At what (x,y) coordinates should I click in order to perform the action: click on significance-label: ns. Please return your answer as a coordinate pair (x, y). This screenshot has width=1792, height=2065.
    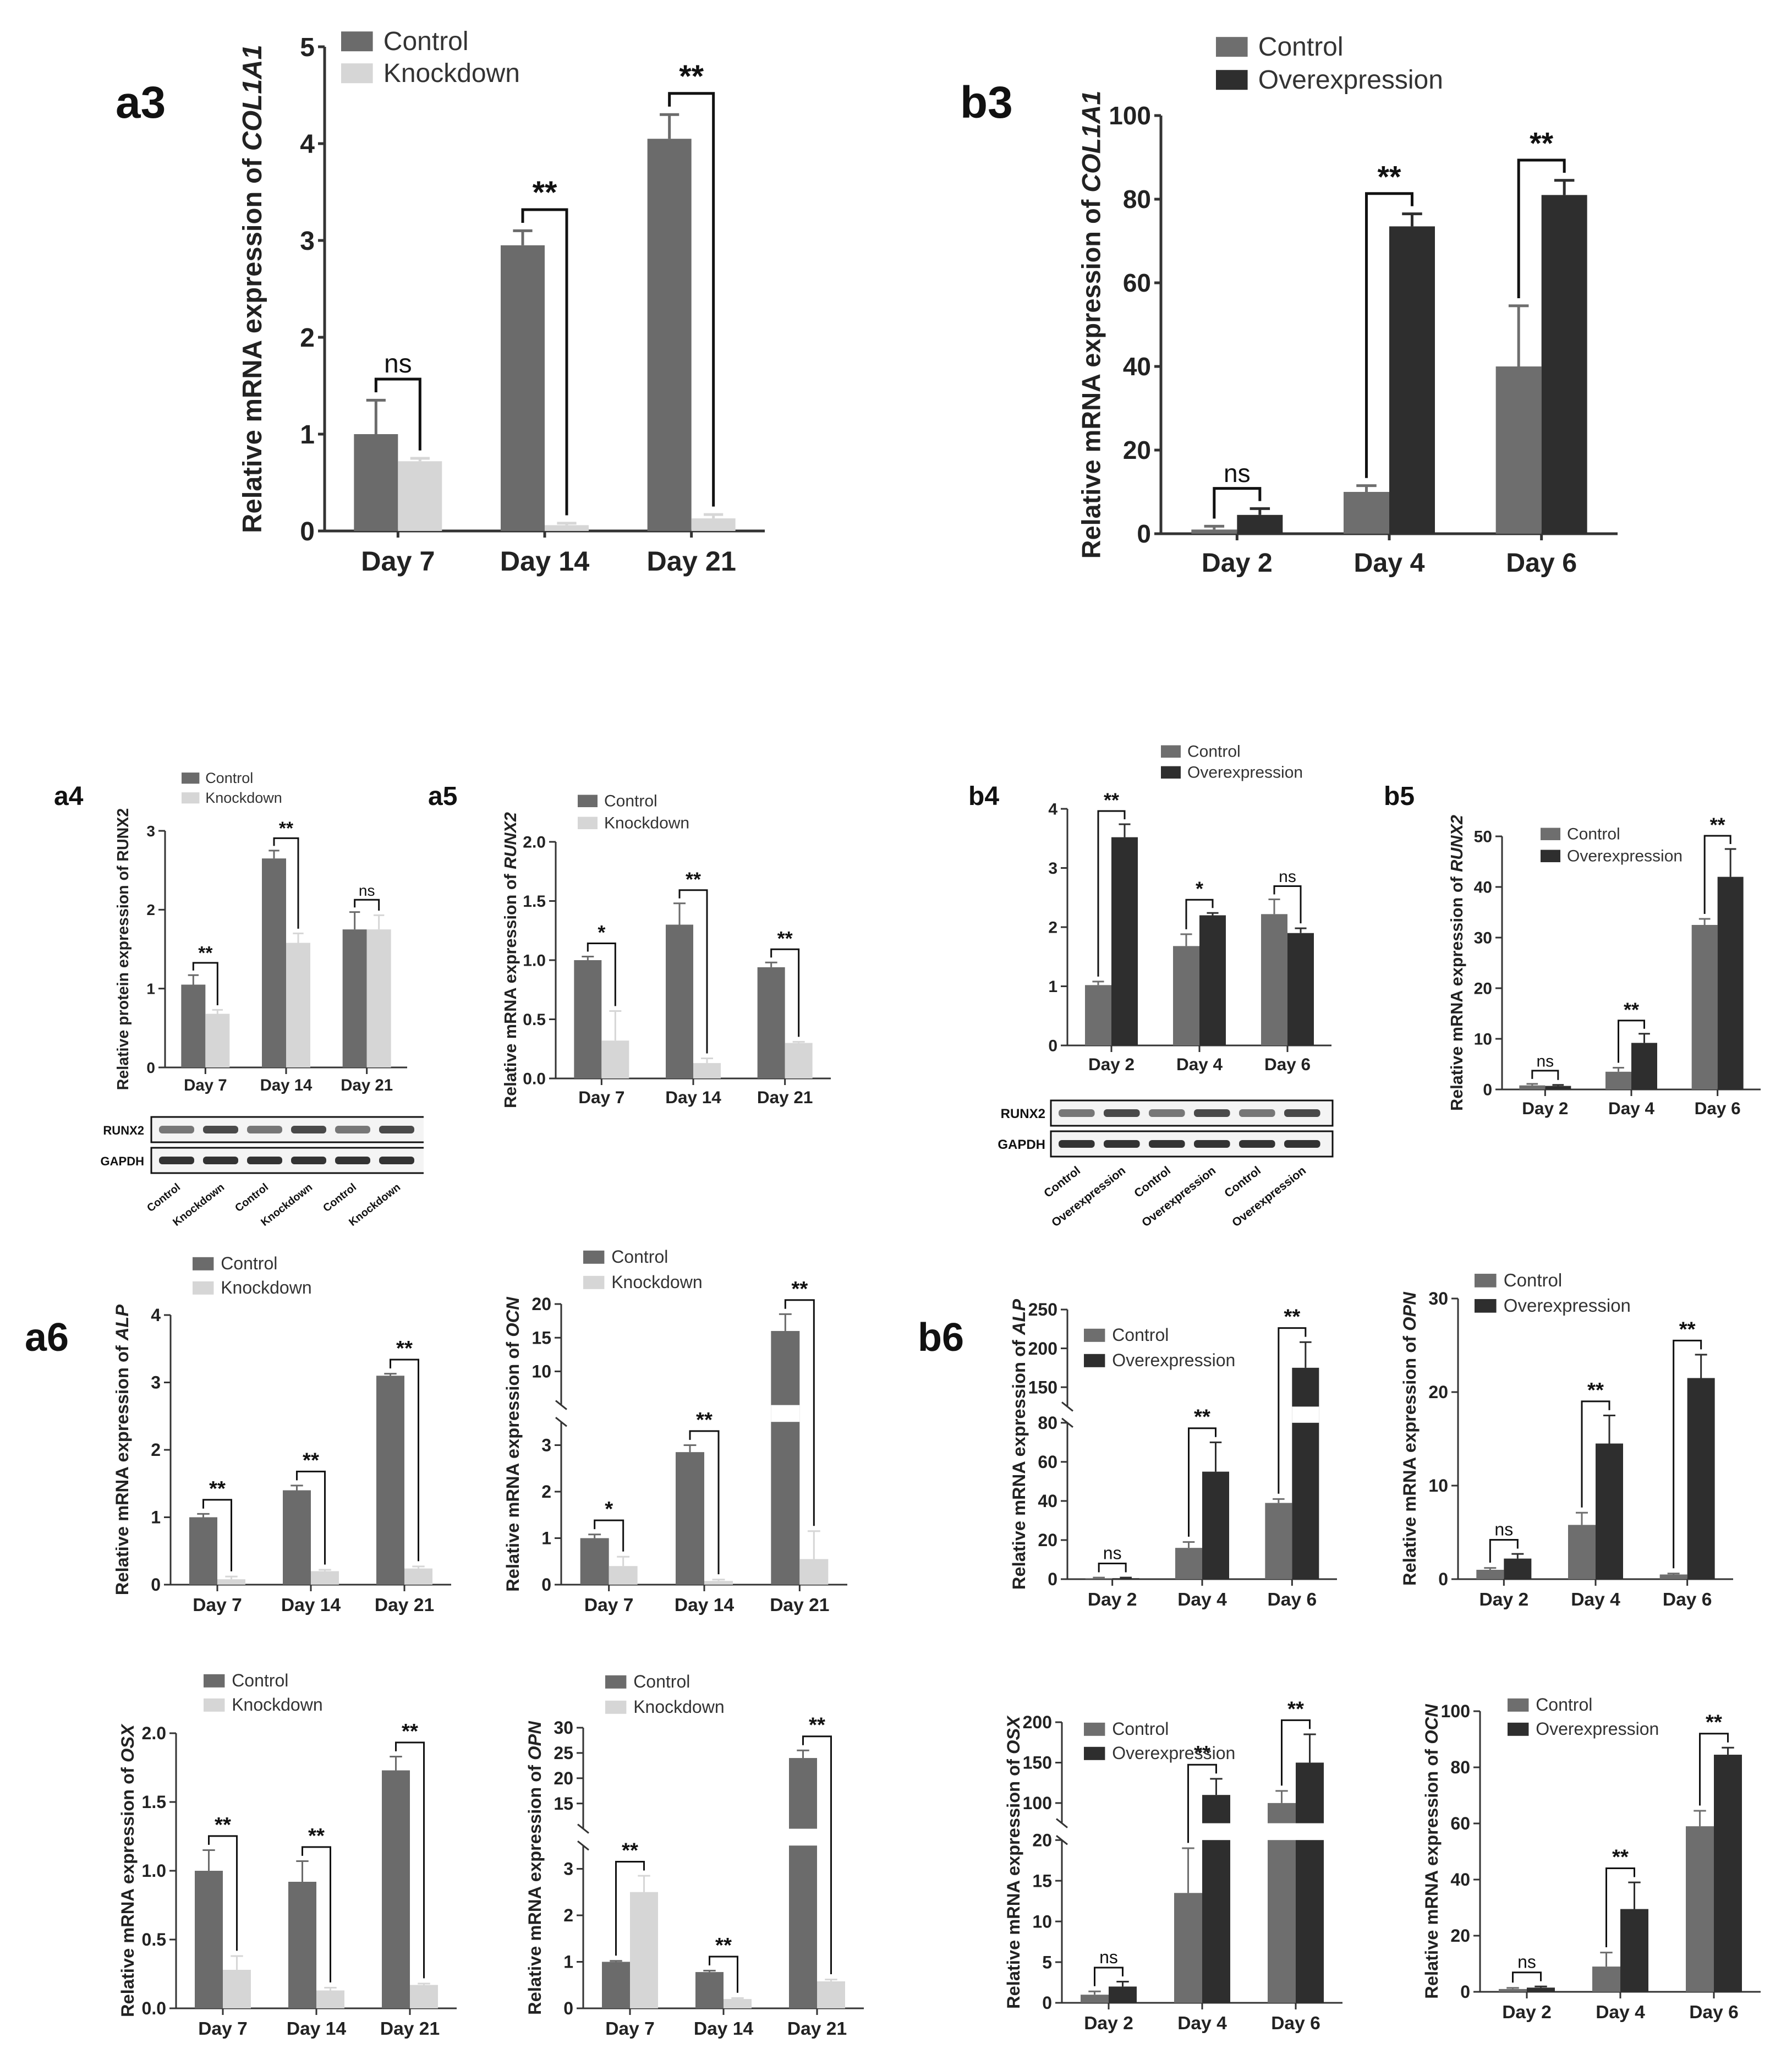
    Looking at the image, I should click on (1545, 1061).